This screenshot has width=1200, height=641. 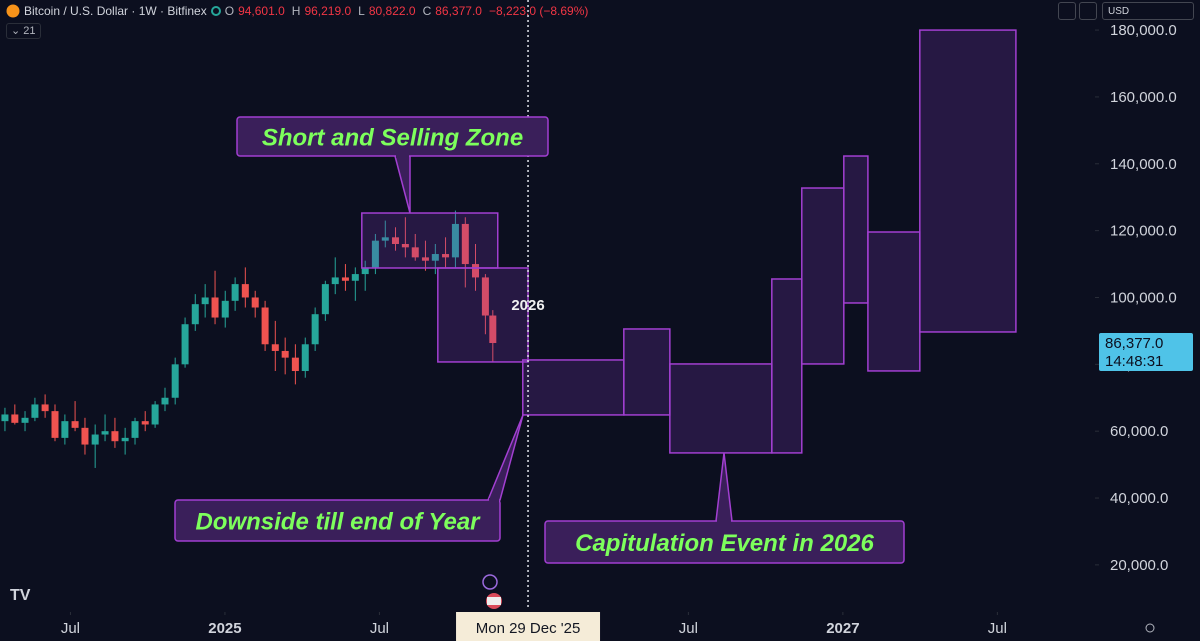 What do you see at coordinates (1088, 11) in the screenshot?
I see `fullscreen-button` at bounding box center [1088, 11].